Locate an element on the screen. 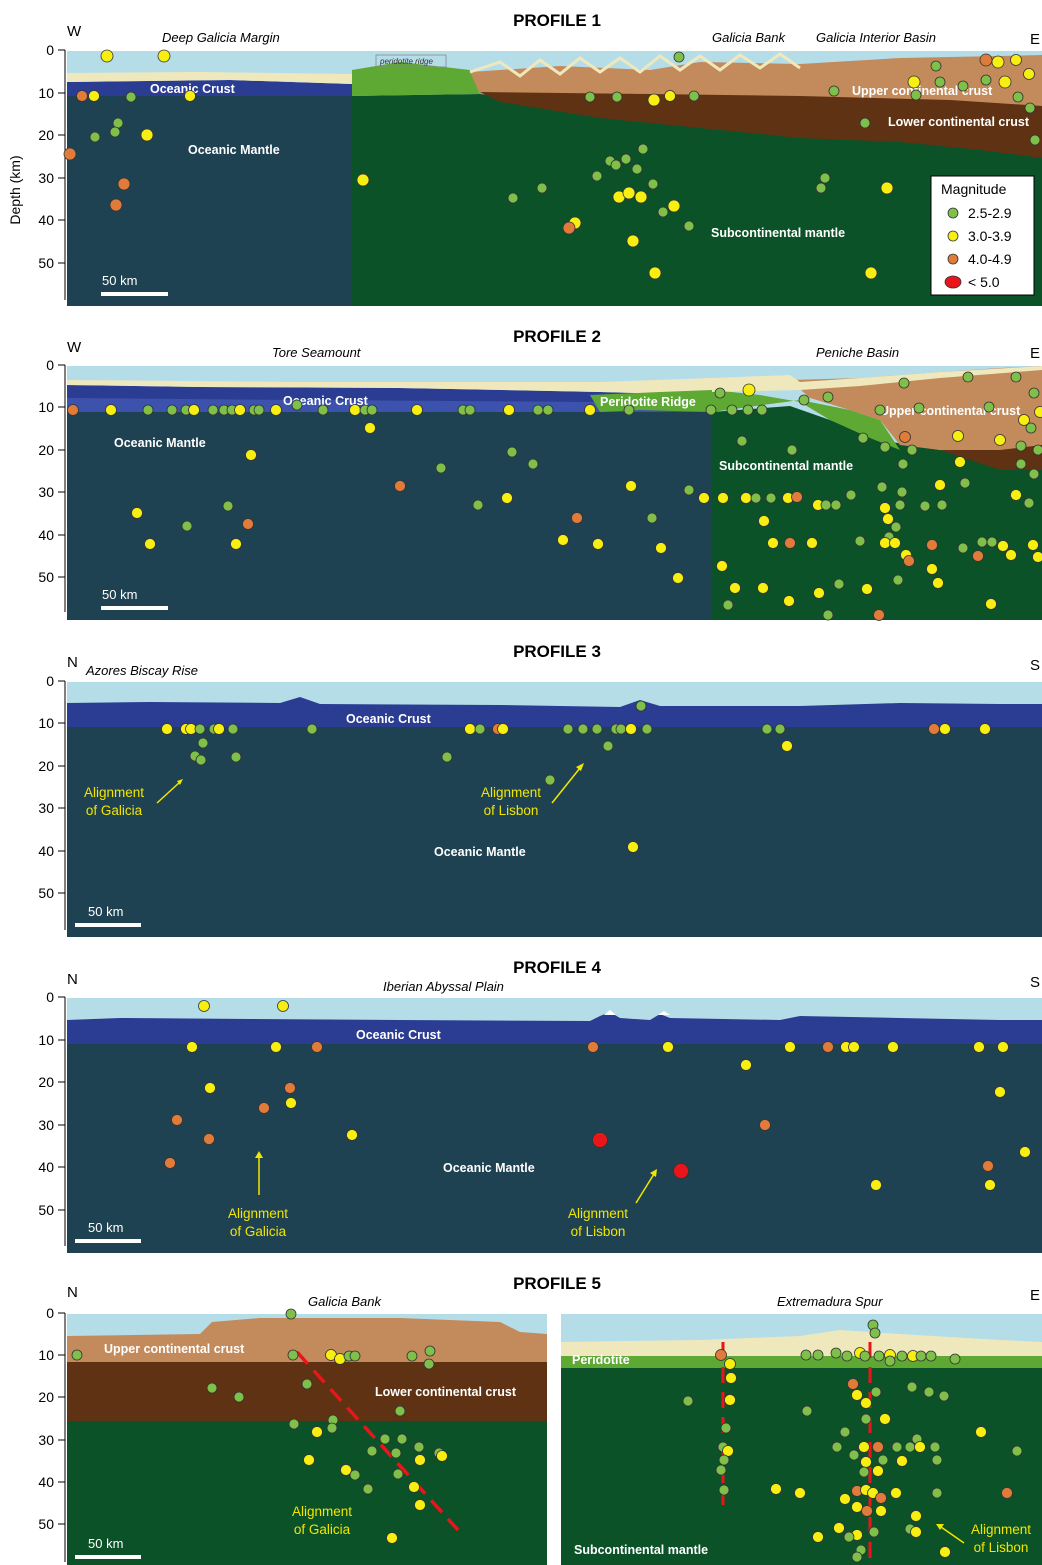 The image size is (1042, 1565). profile-3-title: PROFILE 3 is located at coordinates (557, 651).